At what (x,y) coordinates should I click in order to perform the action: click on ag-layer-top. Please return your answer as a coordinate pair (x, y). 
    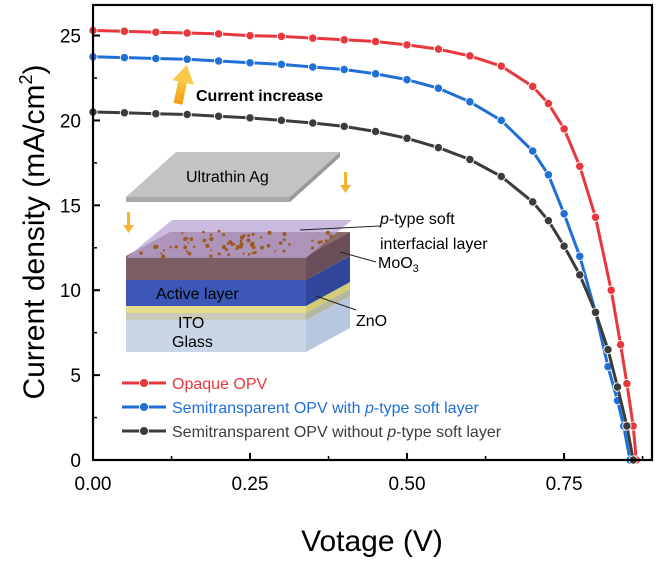
    Looking at the image, I should click on (233, 174).